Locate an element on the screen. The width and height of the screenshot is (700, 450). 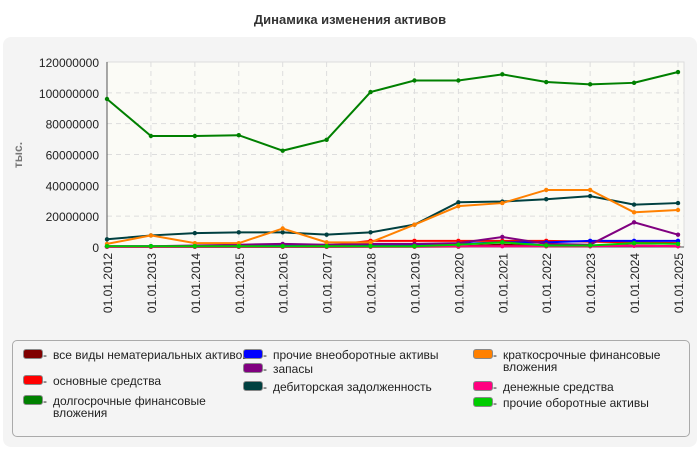
legend-item: - денежные средства is located at coordinates (586, 387).